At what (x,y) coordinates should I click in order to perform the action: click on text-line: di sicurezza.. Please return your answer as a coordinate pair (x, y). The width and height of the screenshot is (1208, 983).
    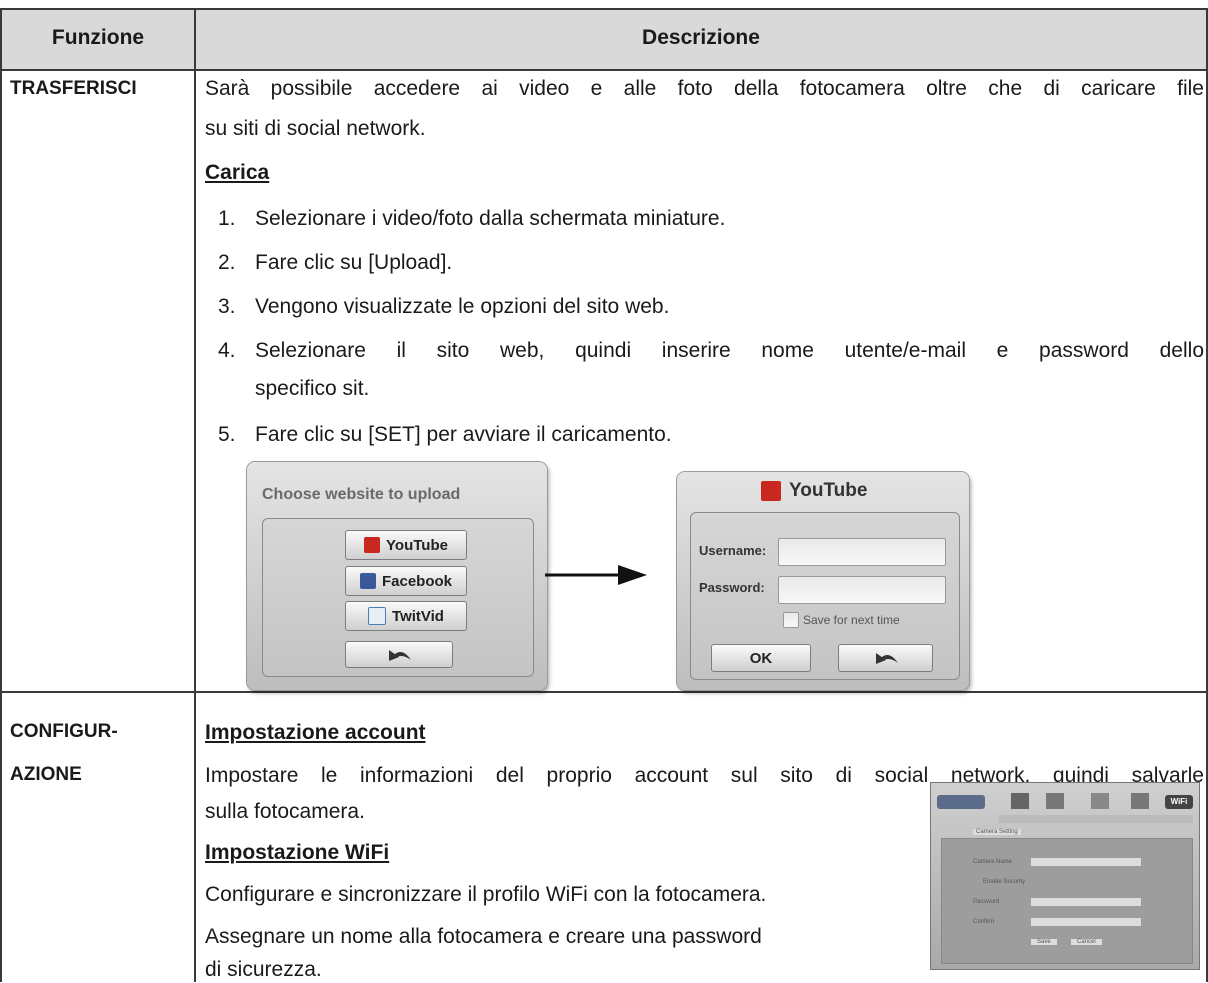
    Looking at the image, I should click on (263, 969).